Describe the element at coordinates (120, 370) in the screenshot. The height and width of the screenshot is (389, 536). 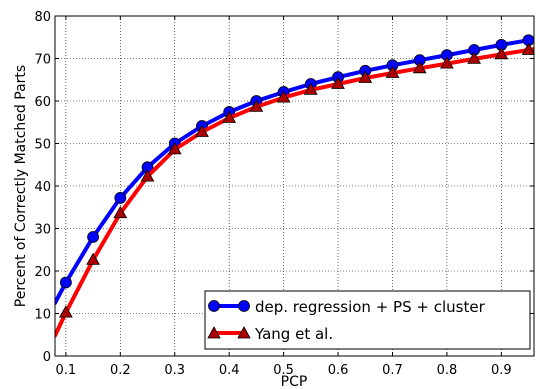
I see `x-tick-label: 0.2` at that location.